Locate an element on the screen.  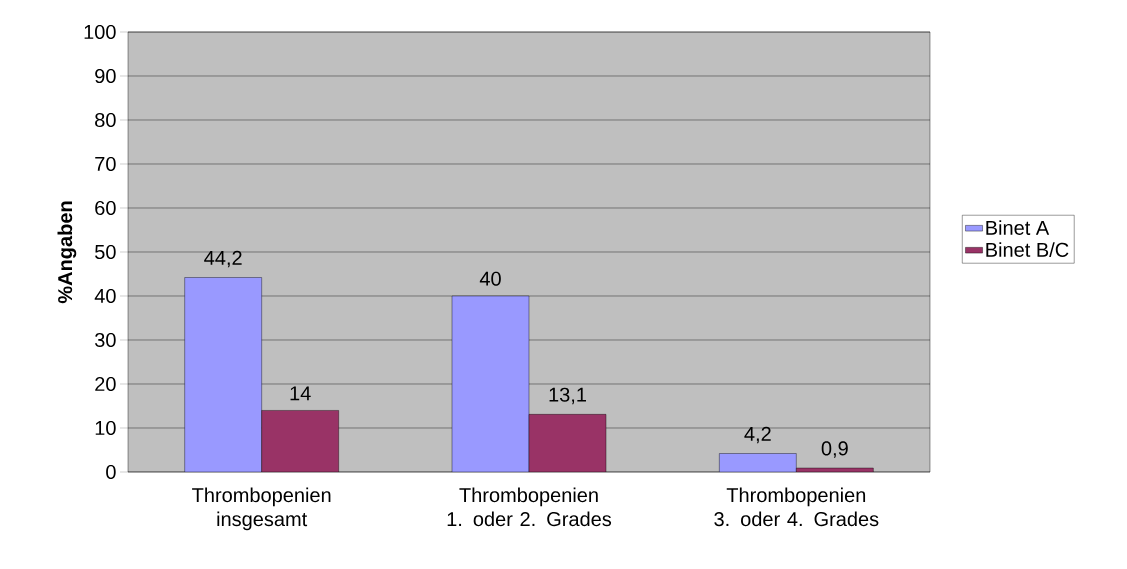
y-tick-label: 20 is located at coordinates (105, 384).